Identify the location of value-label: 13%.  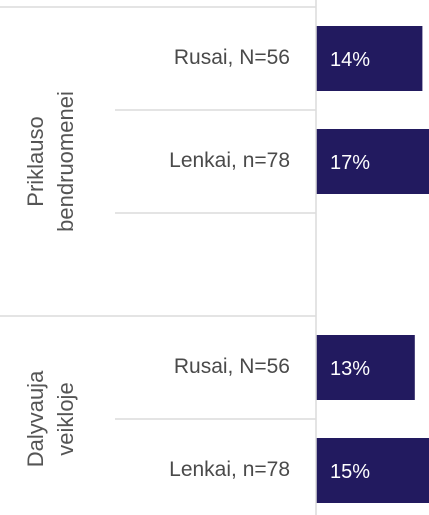
(350, 369).